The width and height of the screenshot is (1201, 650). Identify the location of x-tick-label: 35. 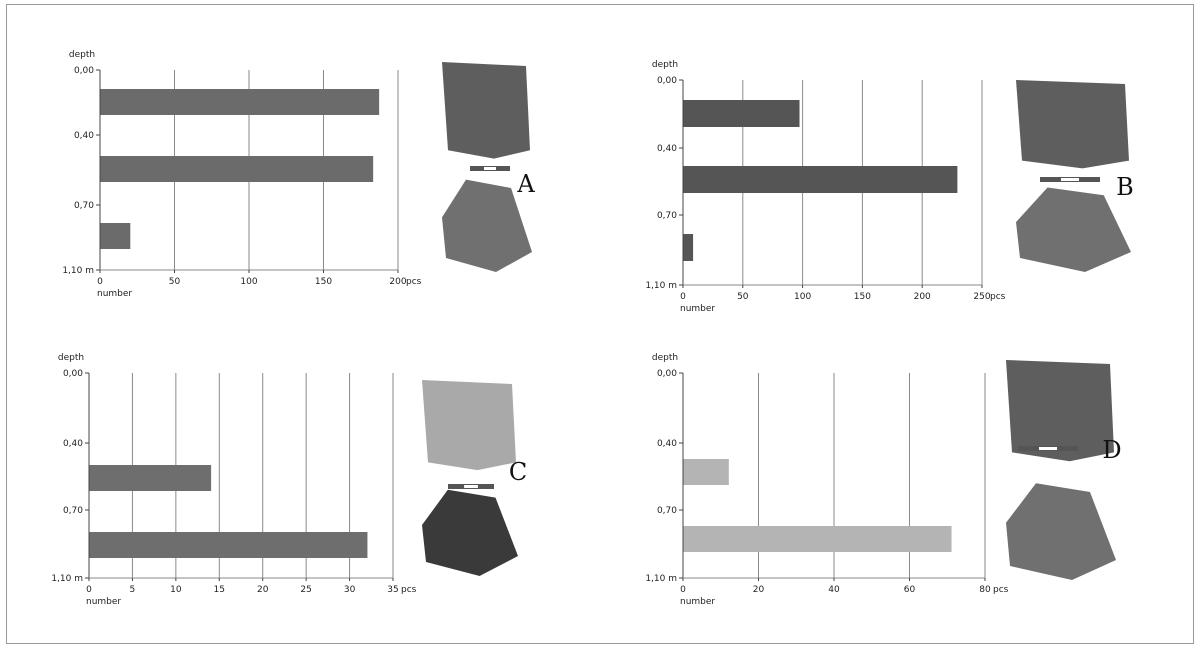
(392, 590).